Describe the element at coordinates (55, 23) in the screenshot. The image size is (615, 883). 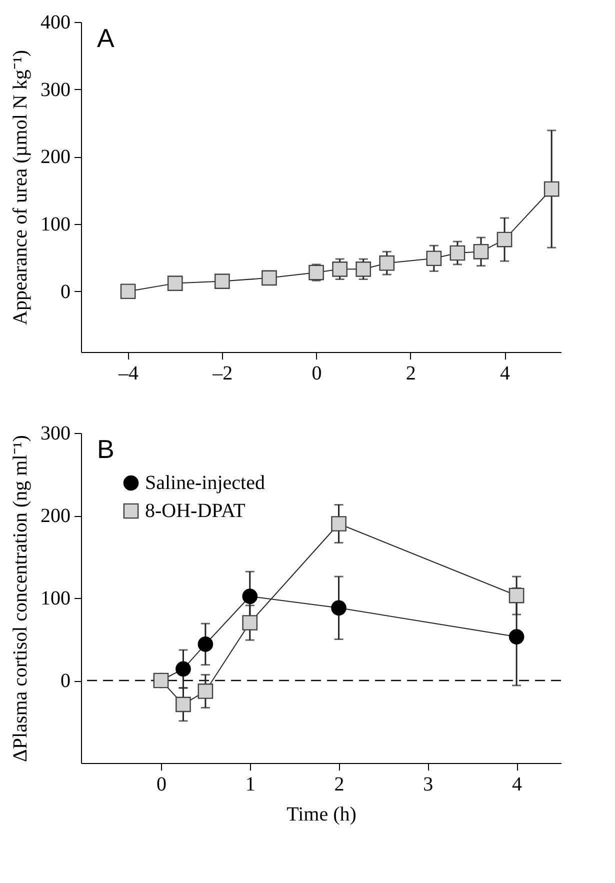
I see `y-tick-label: 400` at that location.